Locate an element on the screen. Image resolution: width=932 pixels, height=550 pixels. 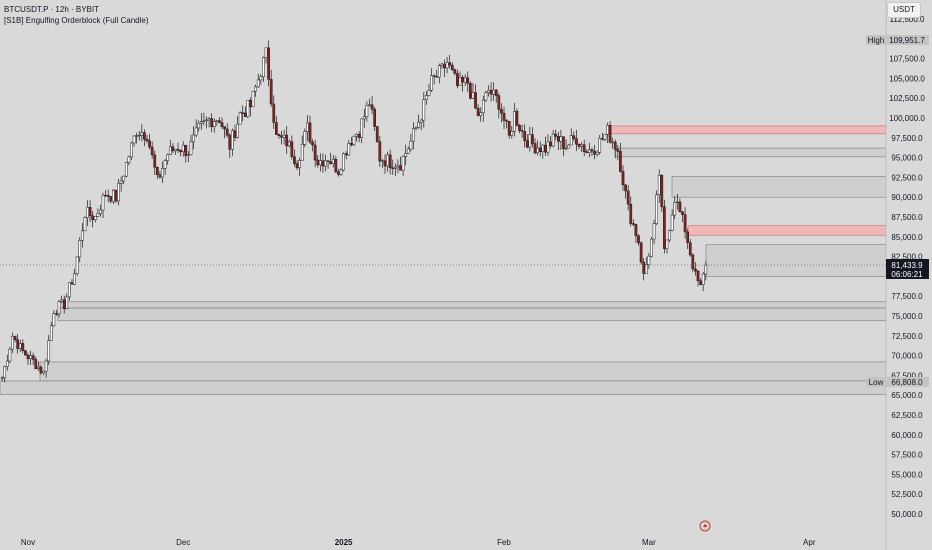
price-tick-label: 95,000.0 is located at coordinates (907, 158).